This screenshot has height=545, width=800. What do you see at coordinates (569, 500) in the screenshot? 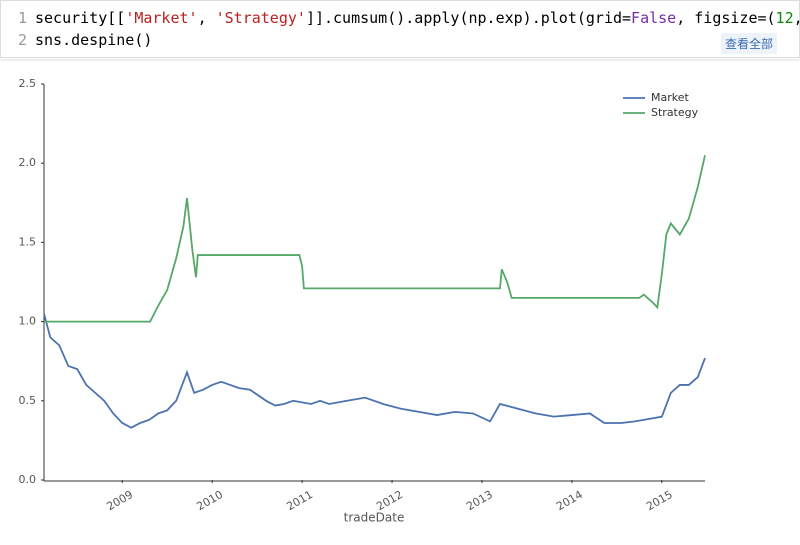
I see `x-tick-label: 2014` at bounding box center [569, 500].